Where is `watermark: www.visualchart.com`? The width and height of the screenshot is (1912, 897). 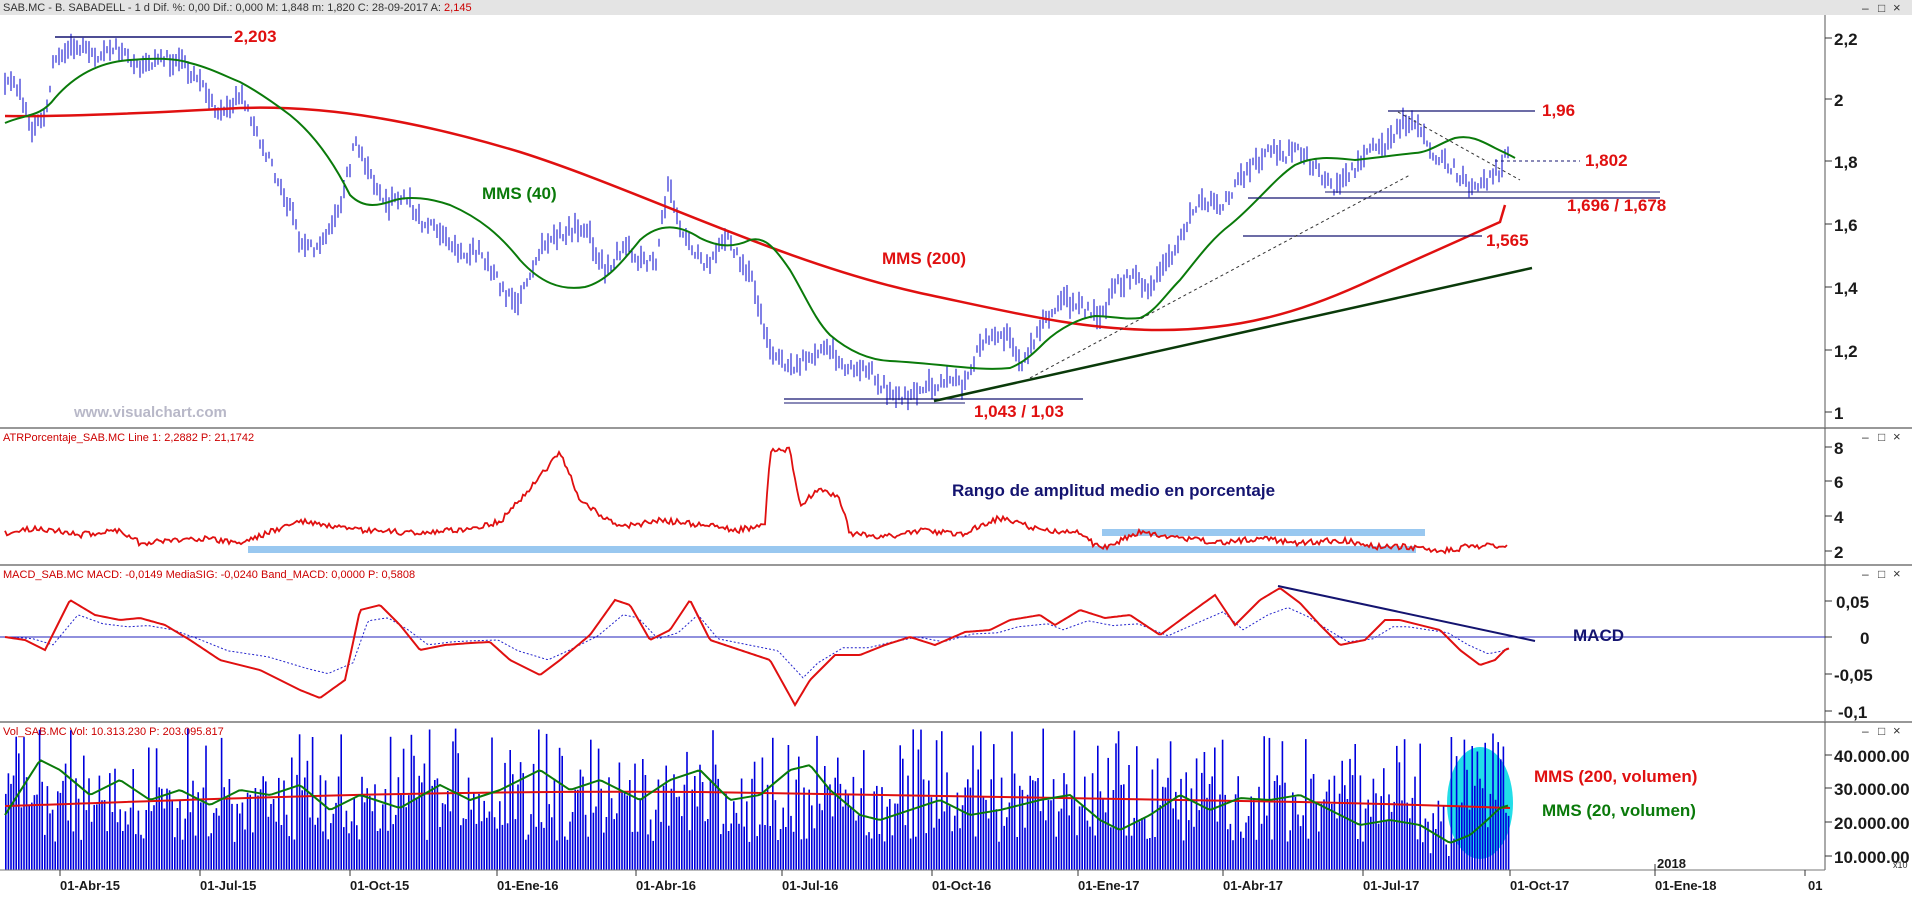
watermark: www.visualchart.com is located at coordinates (150, 412).